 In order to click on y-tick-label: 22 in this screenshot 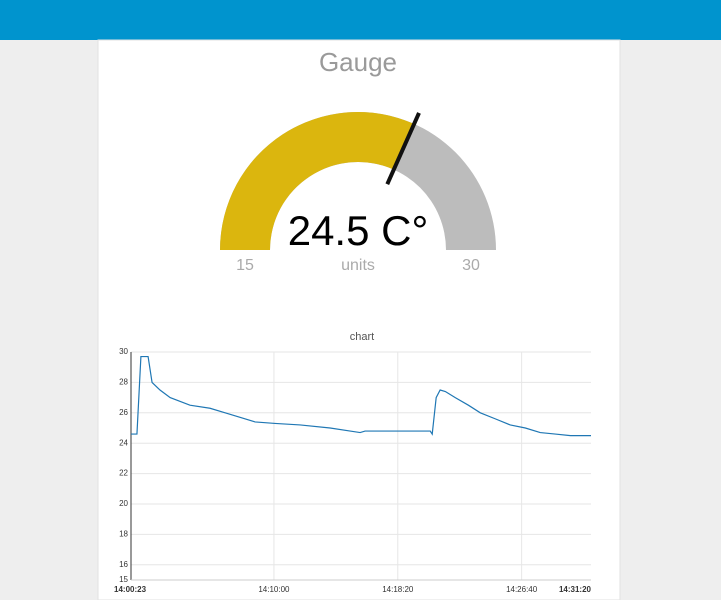, I will do `click(123, 473)`.